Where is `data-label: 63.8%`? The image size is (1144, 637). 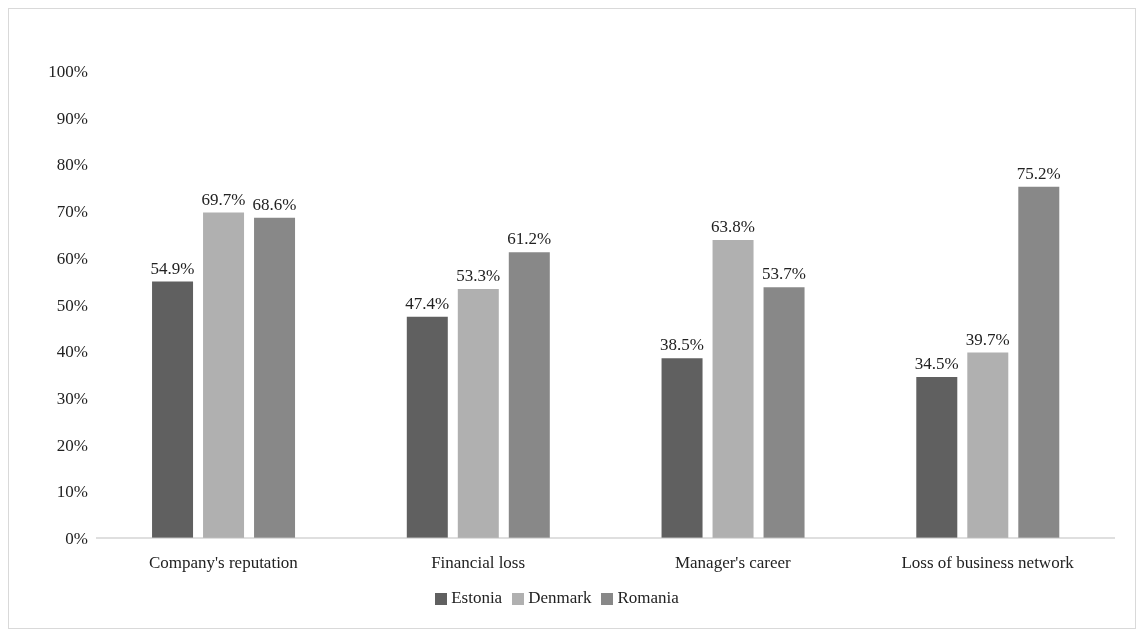
data-label: 63.8% is located at coordinates (733, 227).